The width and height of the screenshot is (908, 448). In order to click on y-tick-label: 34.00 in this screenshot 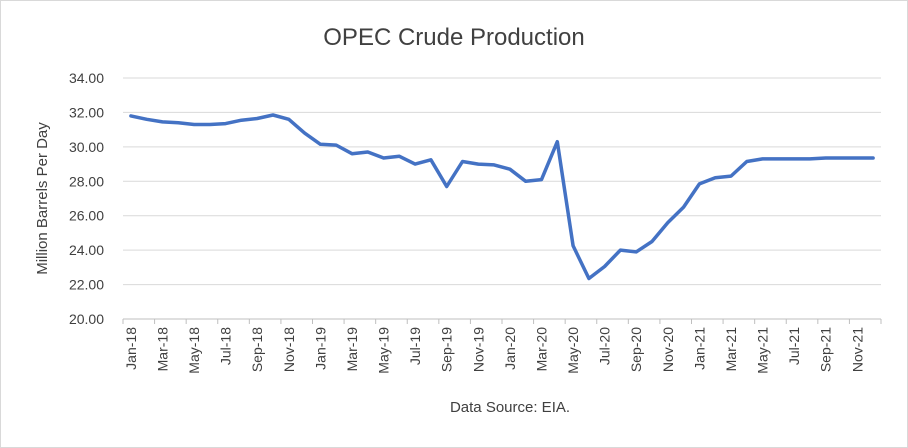, I will do `click(86, 78)`.